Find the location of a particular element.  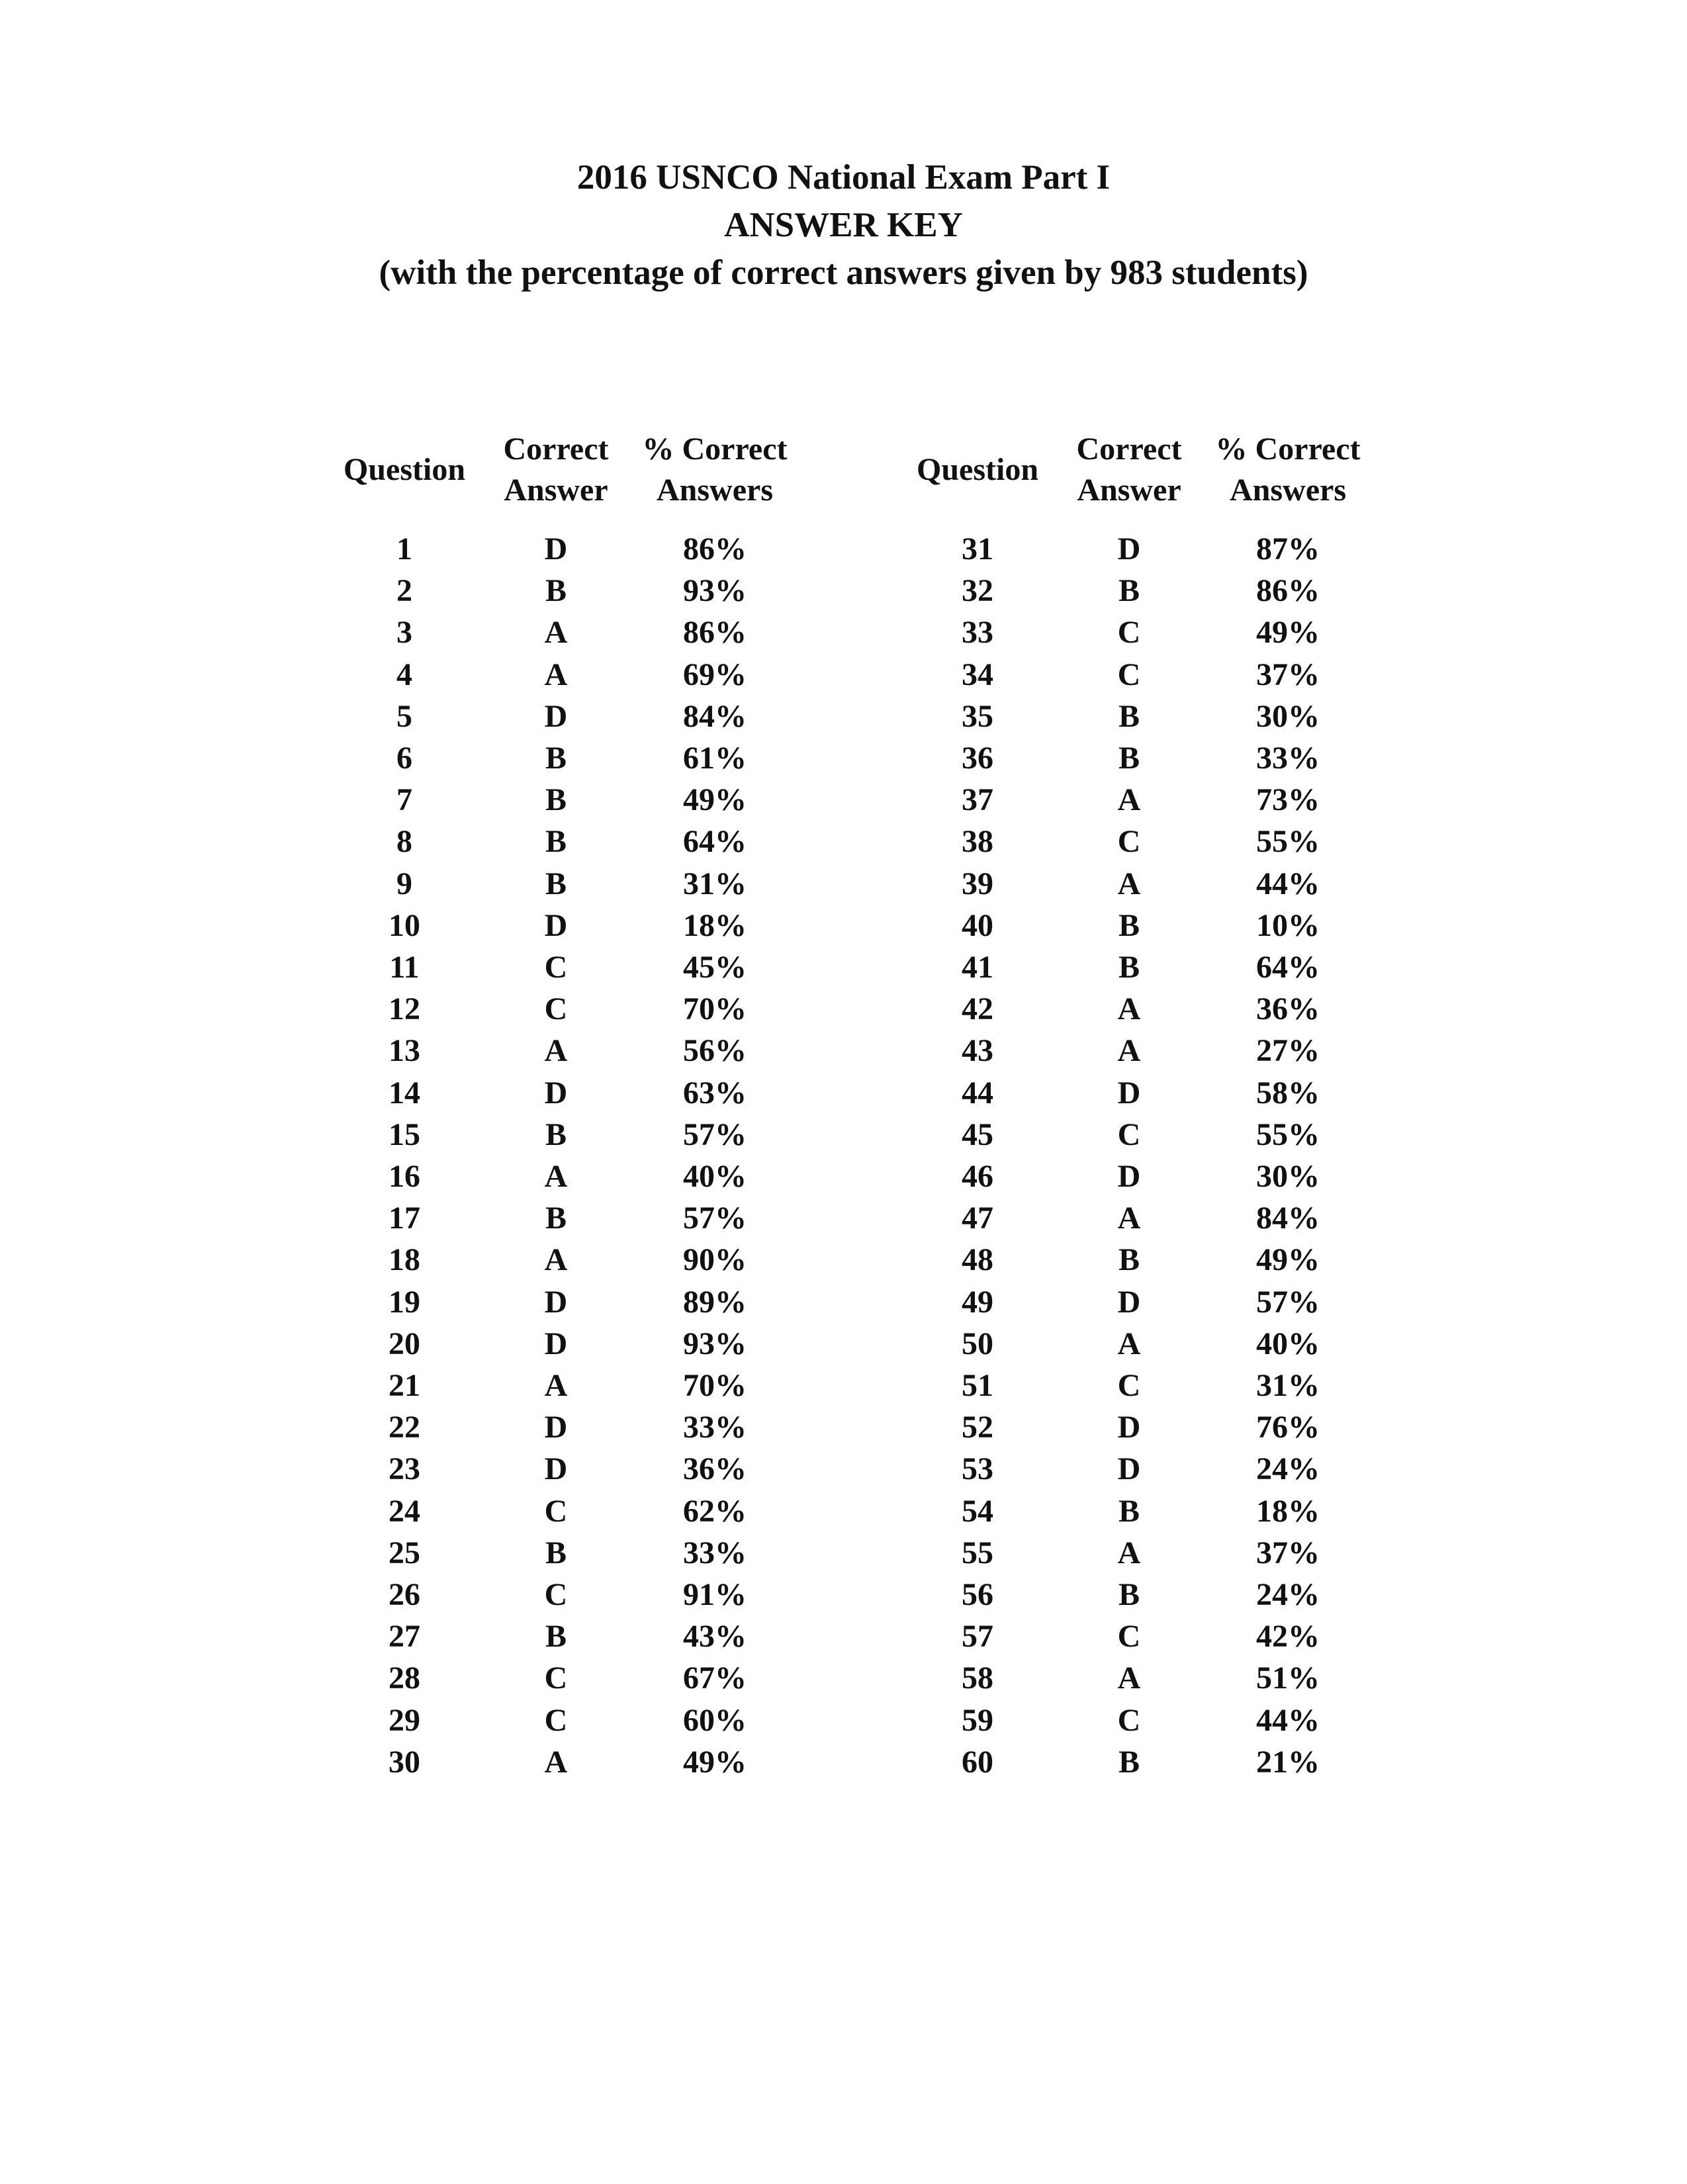

question-number-cell: 37 is located at coordinates (977, 800).